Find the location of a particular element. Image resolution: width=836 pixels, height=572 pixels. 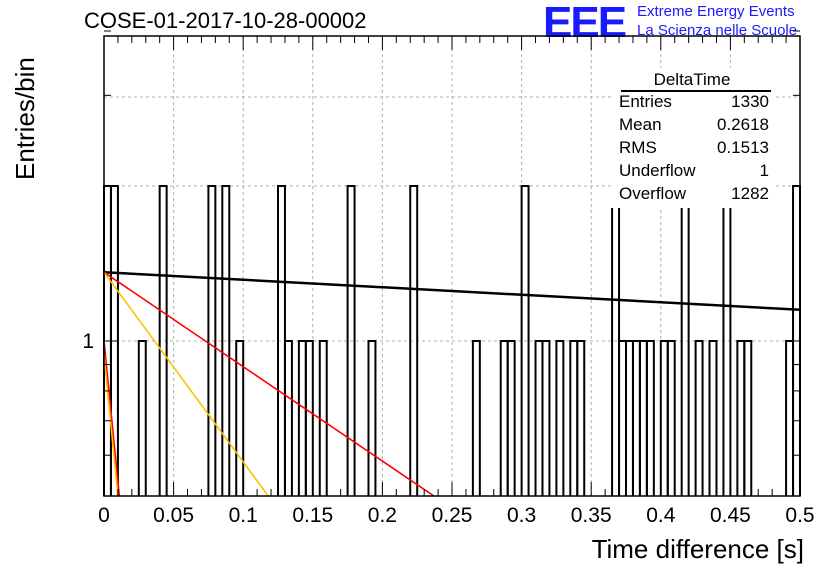

x-tick-label: 0.25 is located at coordinates (452, 515).